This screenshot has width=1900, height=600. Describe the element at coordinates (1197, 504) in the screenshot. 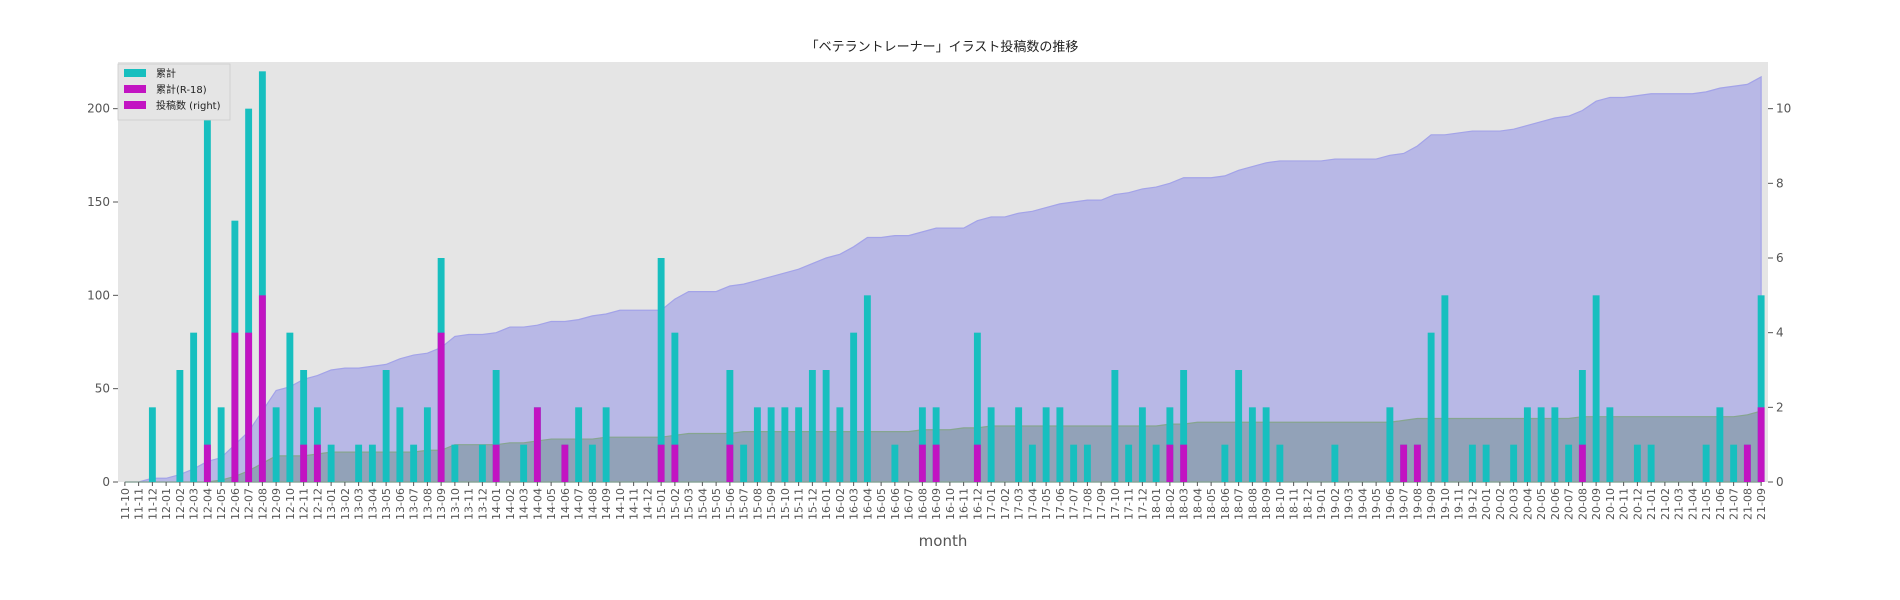

I see `x-tick-label: 18-04` at that location.